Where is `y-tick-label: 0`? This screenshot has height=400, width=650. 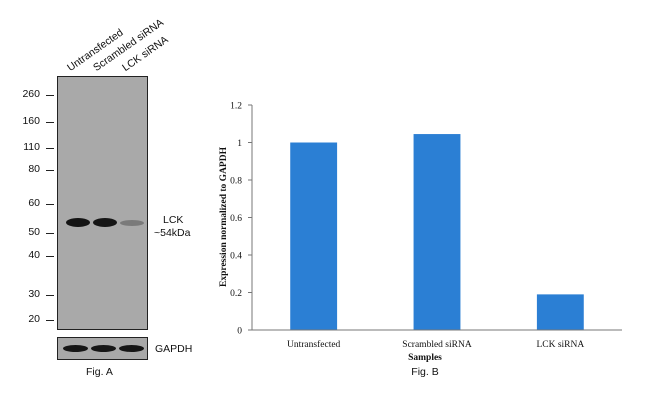
y-tick-label: 0 is located at coordinates (239, 332).